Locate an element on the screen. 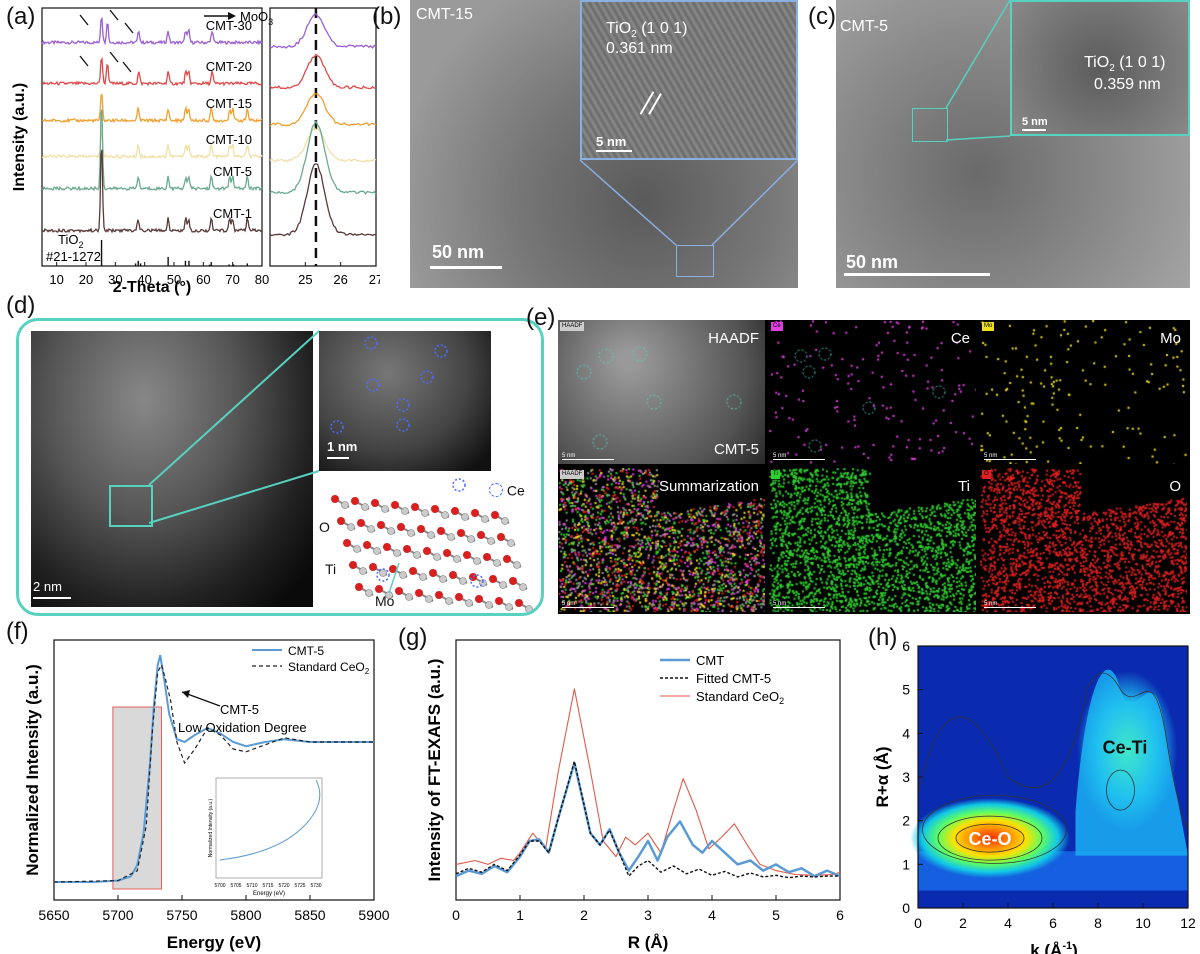 The image size is (1200, 954). xanes-series-line is located at coordinates (214, 768).